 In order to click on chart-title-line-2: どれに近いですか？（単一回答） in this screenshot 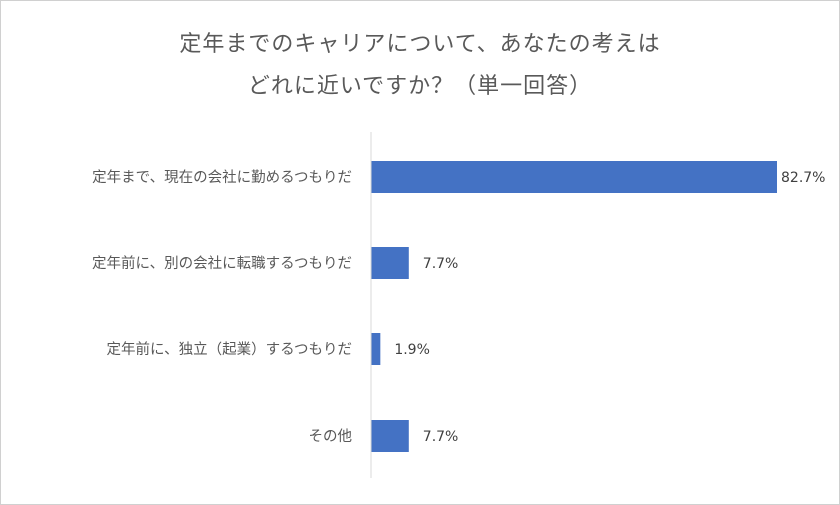, I will do `click(420, 86)`.